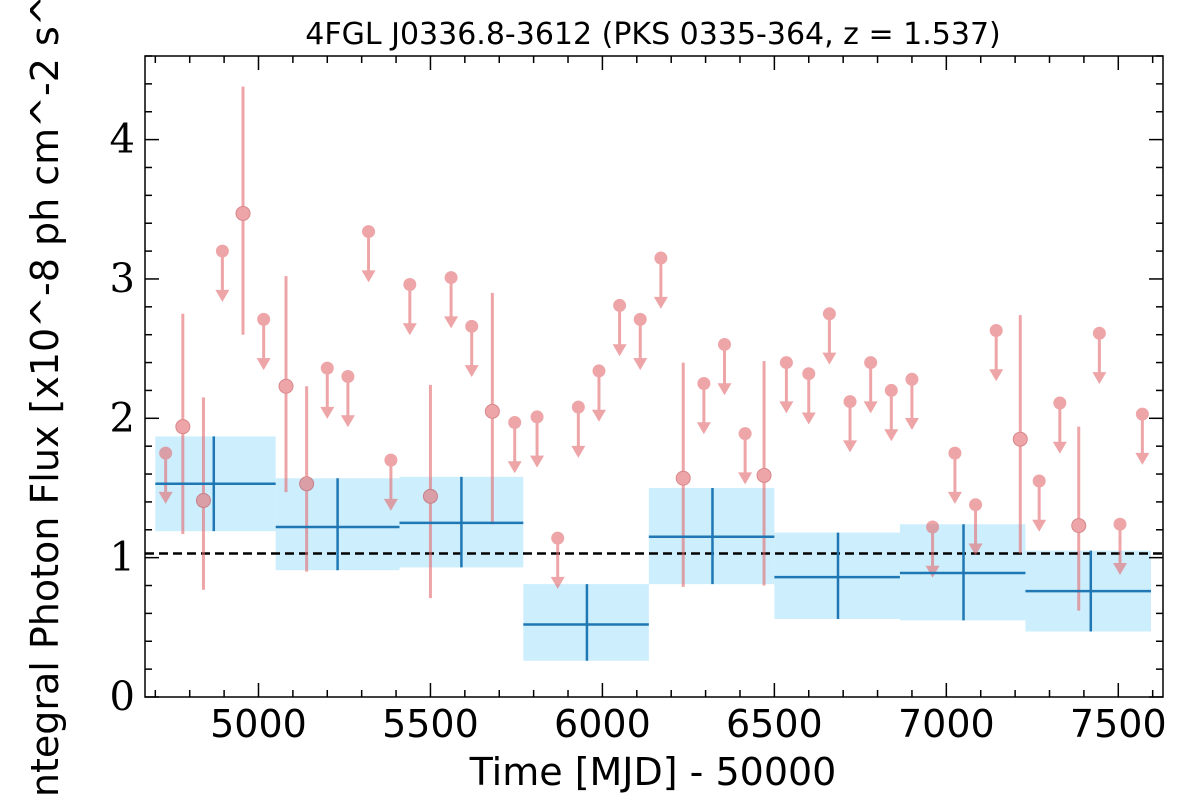 The width and height of the screenshot is (1200, 800). I want to click on y-tick-label: 2, so click(122, 418).